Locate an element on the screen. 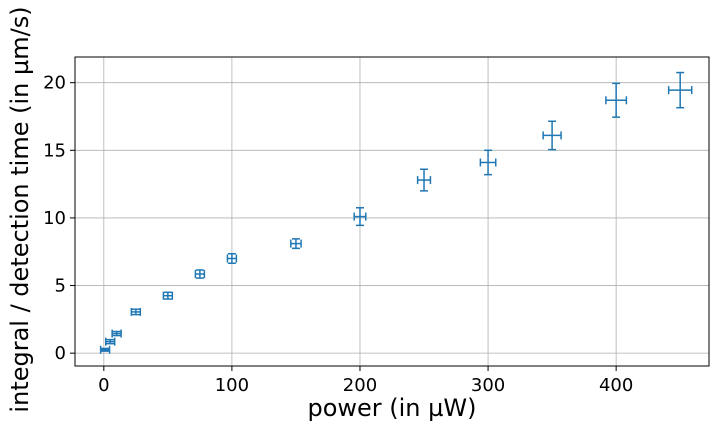 Image resolution: width=720 pixels, height=432 pixels. x-tick-label: 100 is located at coordinates (232, 385).